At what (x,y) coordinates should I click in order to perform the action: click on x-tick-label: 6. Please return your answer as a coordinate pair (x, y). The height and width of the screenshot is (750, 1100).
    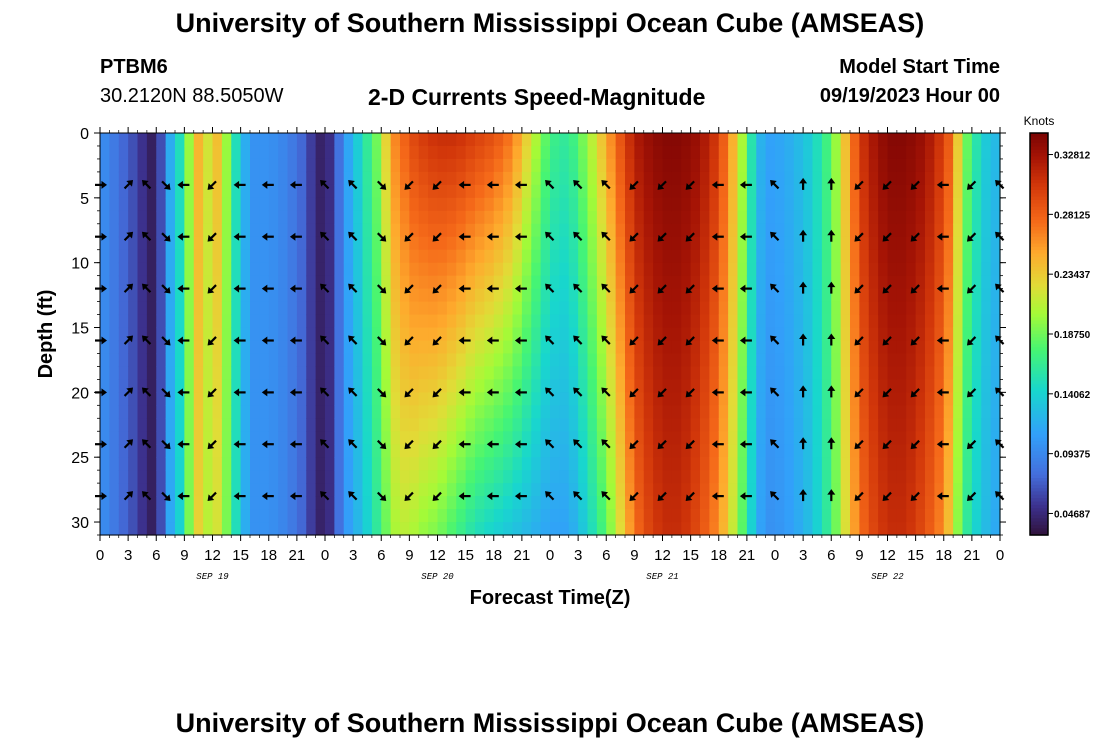
    Looking at the image, I should click on (156, 555).